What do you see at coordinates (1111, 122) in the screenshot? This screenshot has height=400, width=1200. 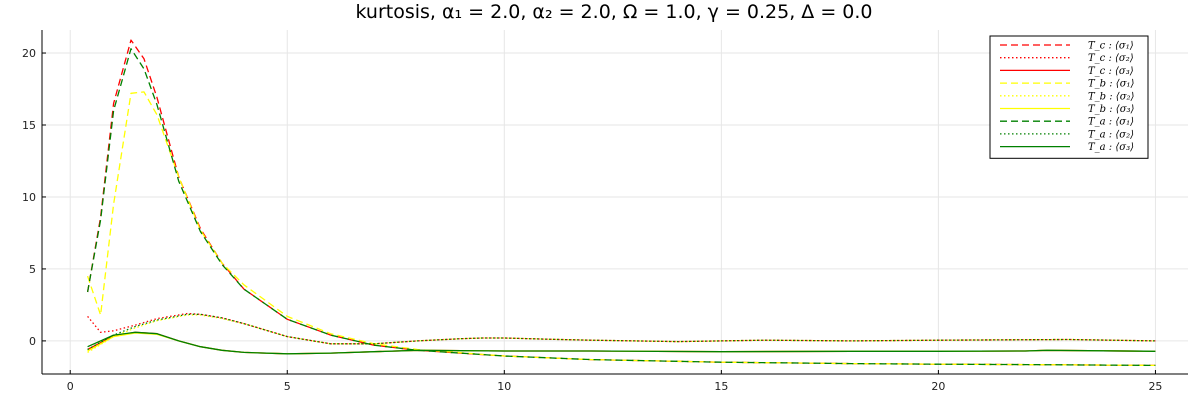 I see `legend-label: T_a : ⟨σ₁⟩` at bounding box center [1111, 122].